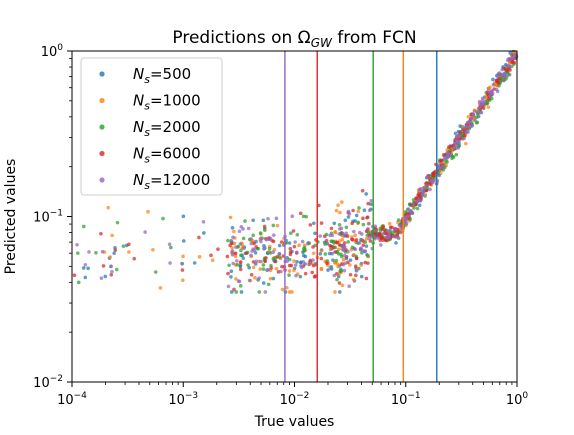 This screenshot has height=435, width=574. I want to click on x-tick-label: 10⁻³, so click(183, 399).